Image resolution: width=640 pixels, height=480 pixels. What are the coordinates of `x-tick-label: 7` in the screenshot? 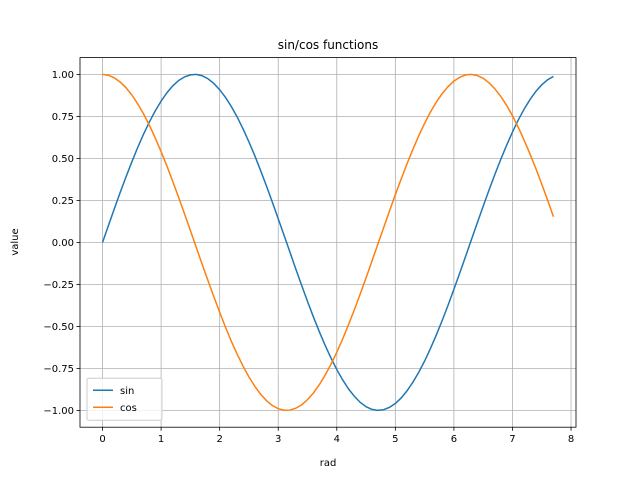 It's located at (512, 439).